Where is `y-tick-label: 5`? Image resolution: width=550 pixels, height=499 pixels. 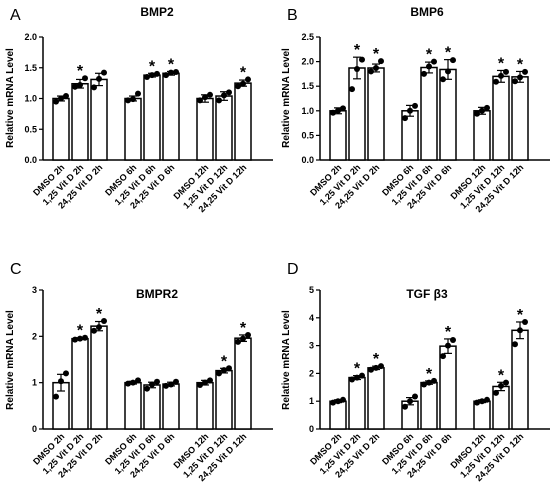
y-tick-label: 5 is located at coordinates (311, 290).